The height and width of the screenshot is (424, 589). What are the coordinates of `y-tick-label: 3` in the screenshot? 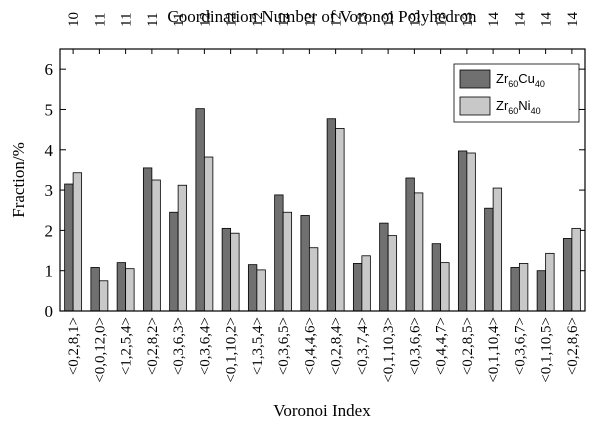 It's located at (49, 190).